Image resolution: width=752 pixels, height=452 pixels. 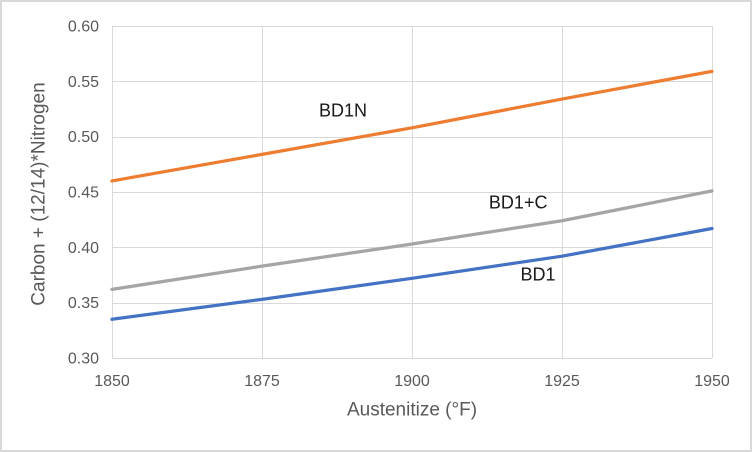 I want to click on y-axis-title: Carbon + (12/14)*Nitrogen, so click(x=39, y=194).